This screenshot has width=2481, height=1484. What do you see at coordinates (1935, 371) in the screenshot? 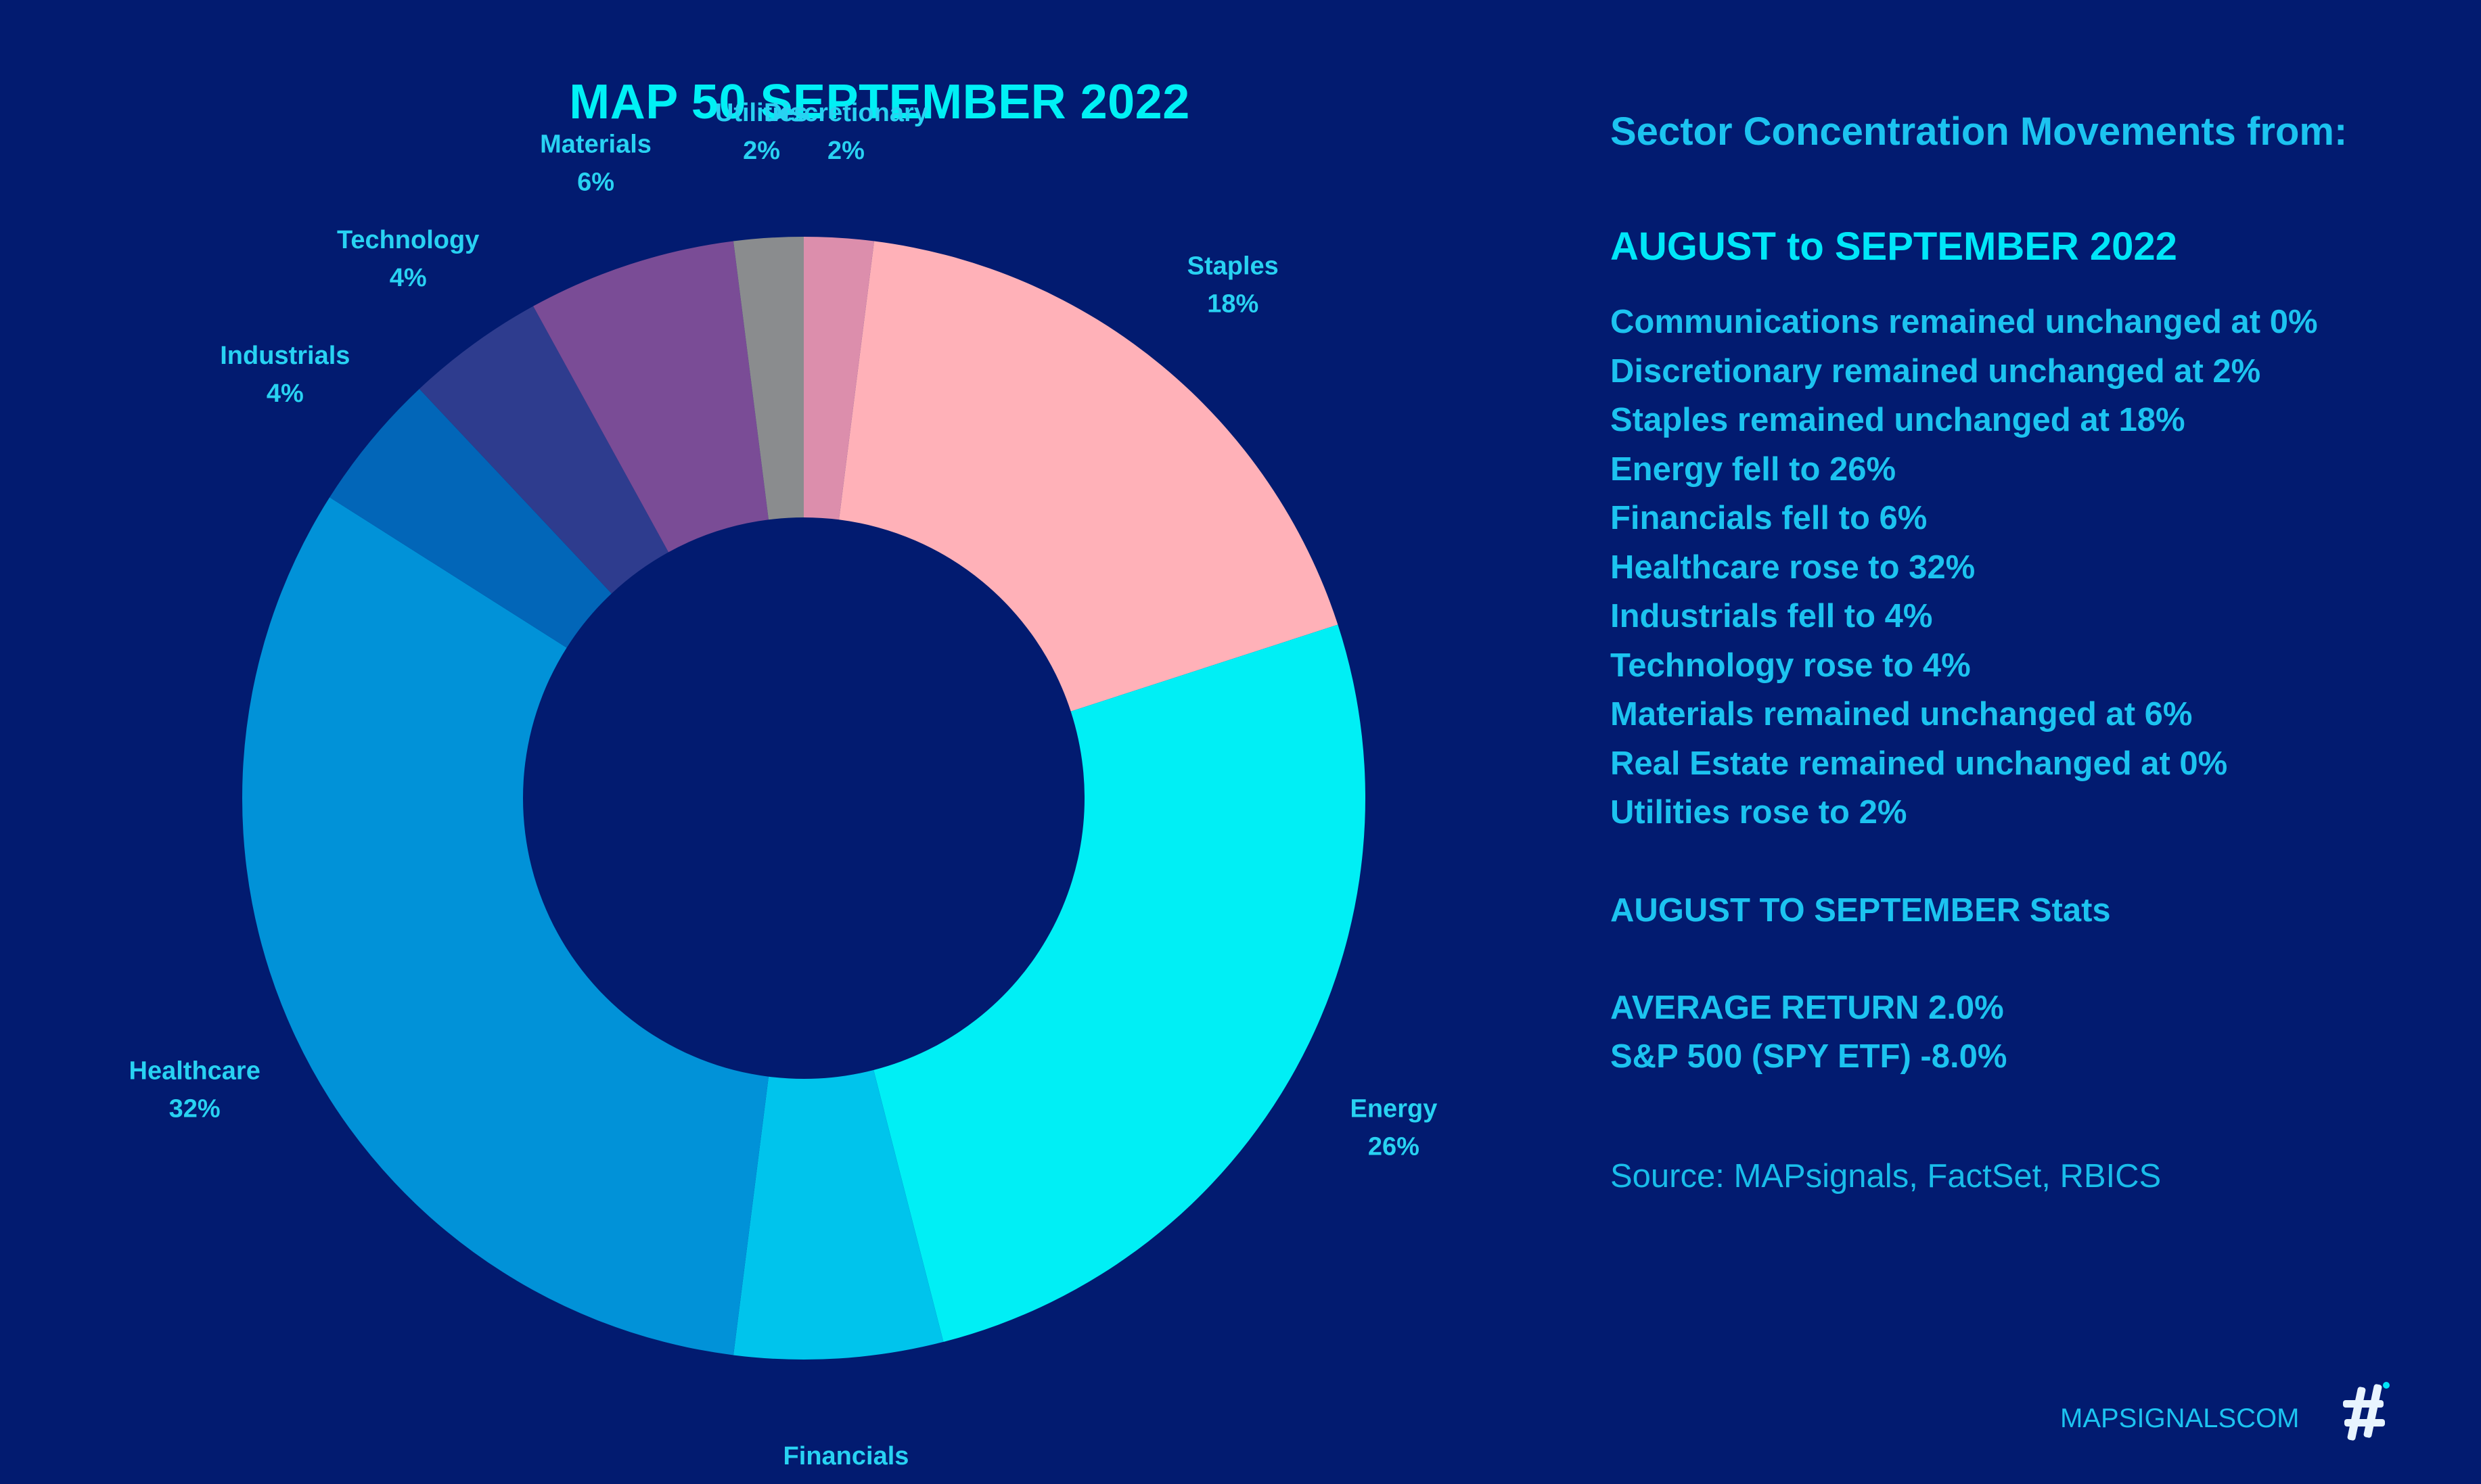
I see `movement-item: Discretionary remained unchanged at 2%` at bounding box center [1935, 371].